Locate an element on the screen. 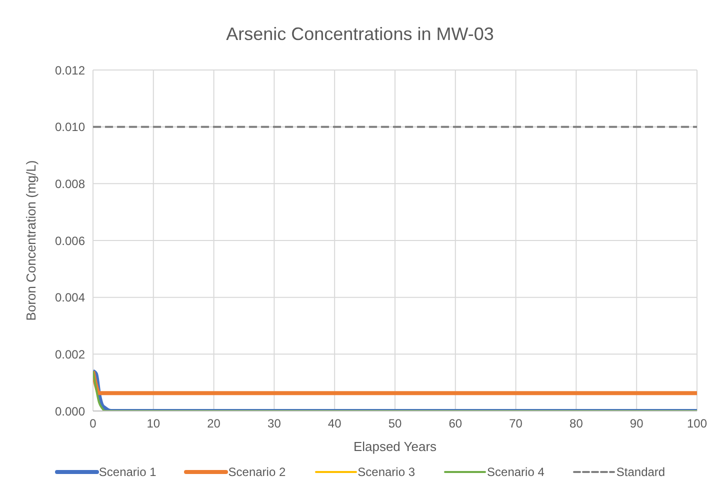 The height and width of the screenshot is (492, 720). x-tick-label: 80 is located at coordinates (577, 423).